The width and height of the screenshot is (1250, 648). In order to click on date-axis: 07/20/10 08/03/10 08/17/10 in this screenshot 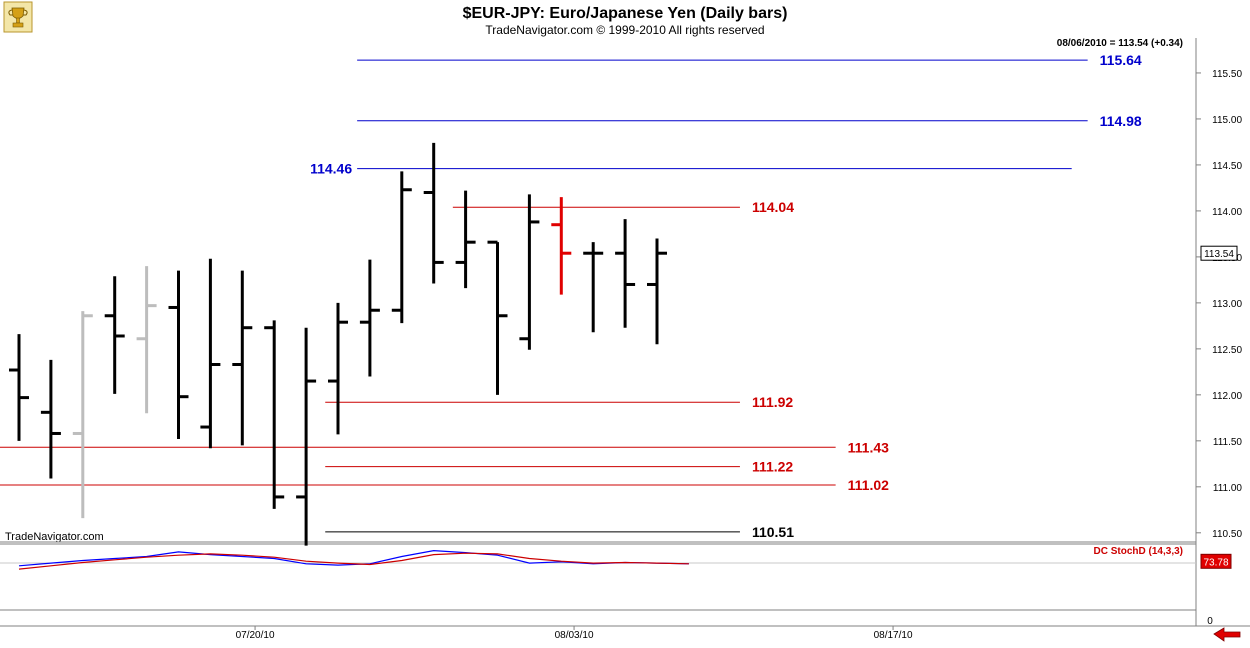, I will do `click(574, 633)`.